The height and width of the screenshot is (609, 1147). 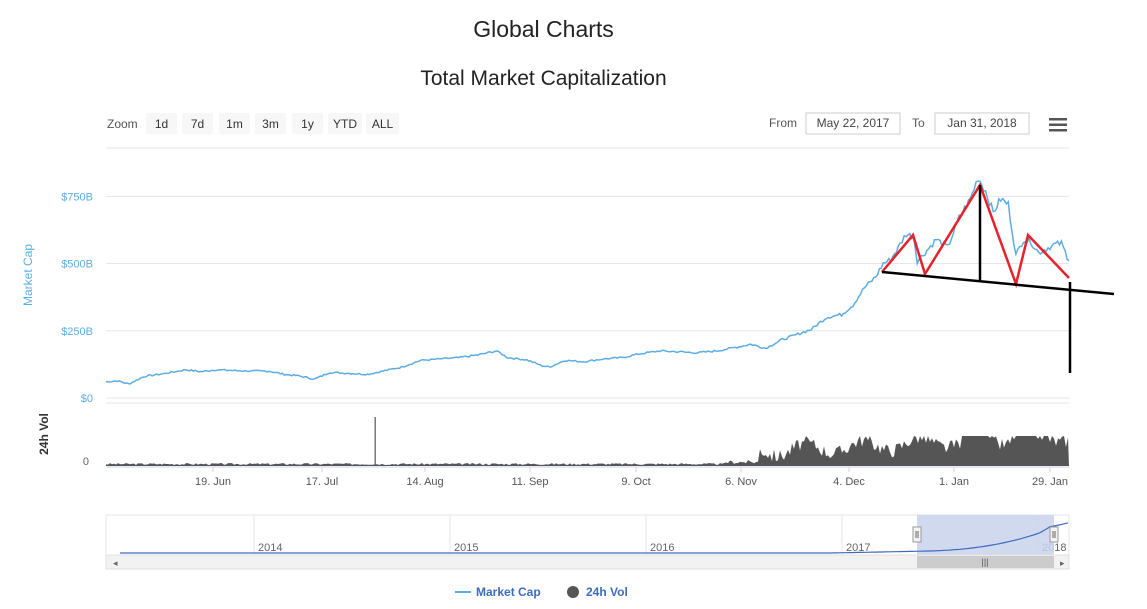 I want to click on navigator-left-handle, so click(x=917, y=534).